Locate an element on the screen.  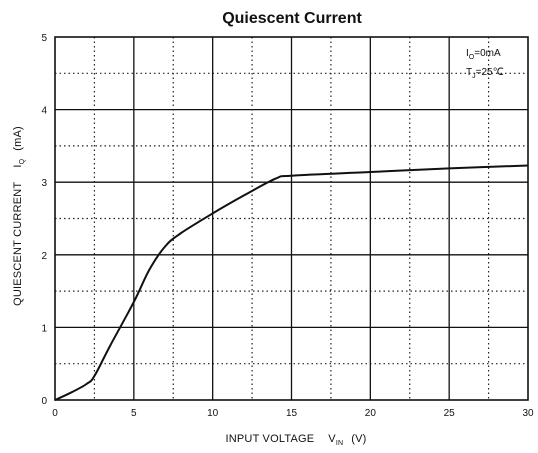
y-axis-label: QUIESCENT CURRENTIQ(mA) is located at coordinates (19, 216).